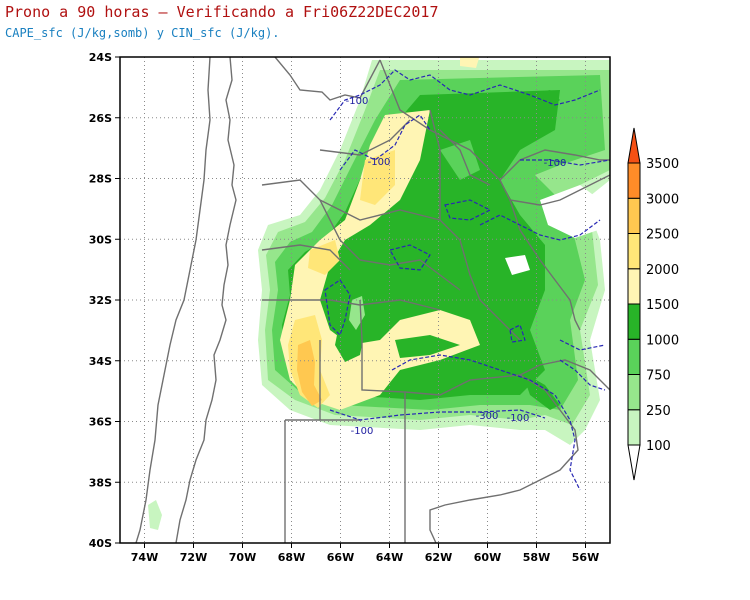  I want to click on cin-contour-b, so click(468, 210).